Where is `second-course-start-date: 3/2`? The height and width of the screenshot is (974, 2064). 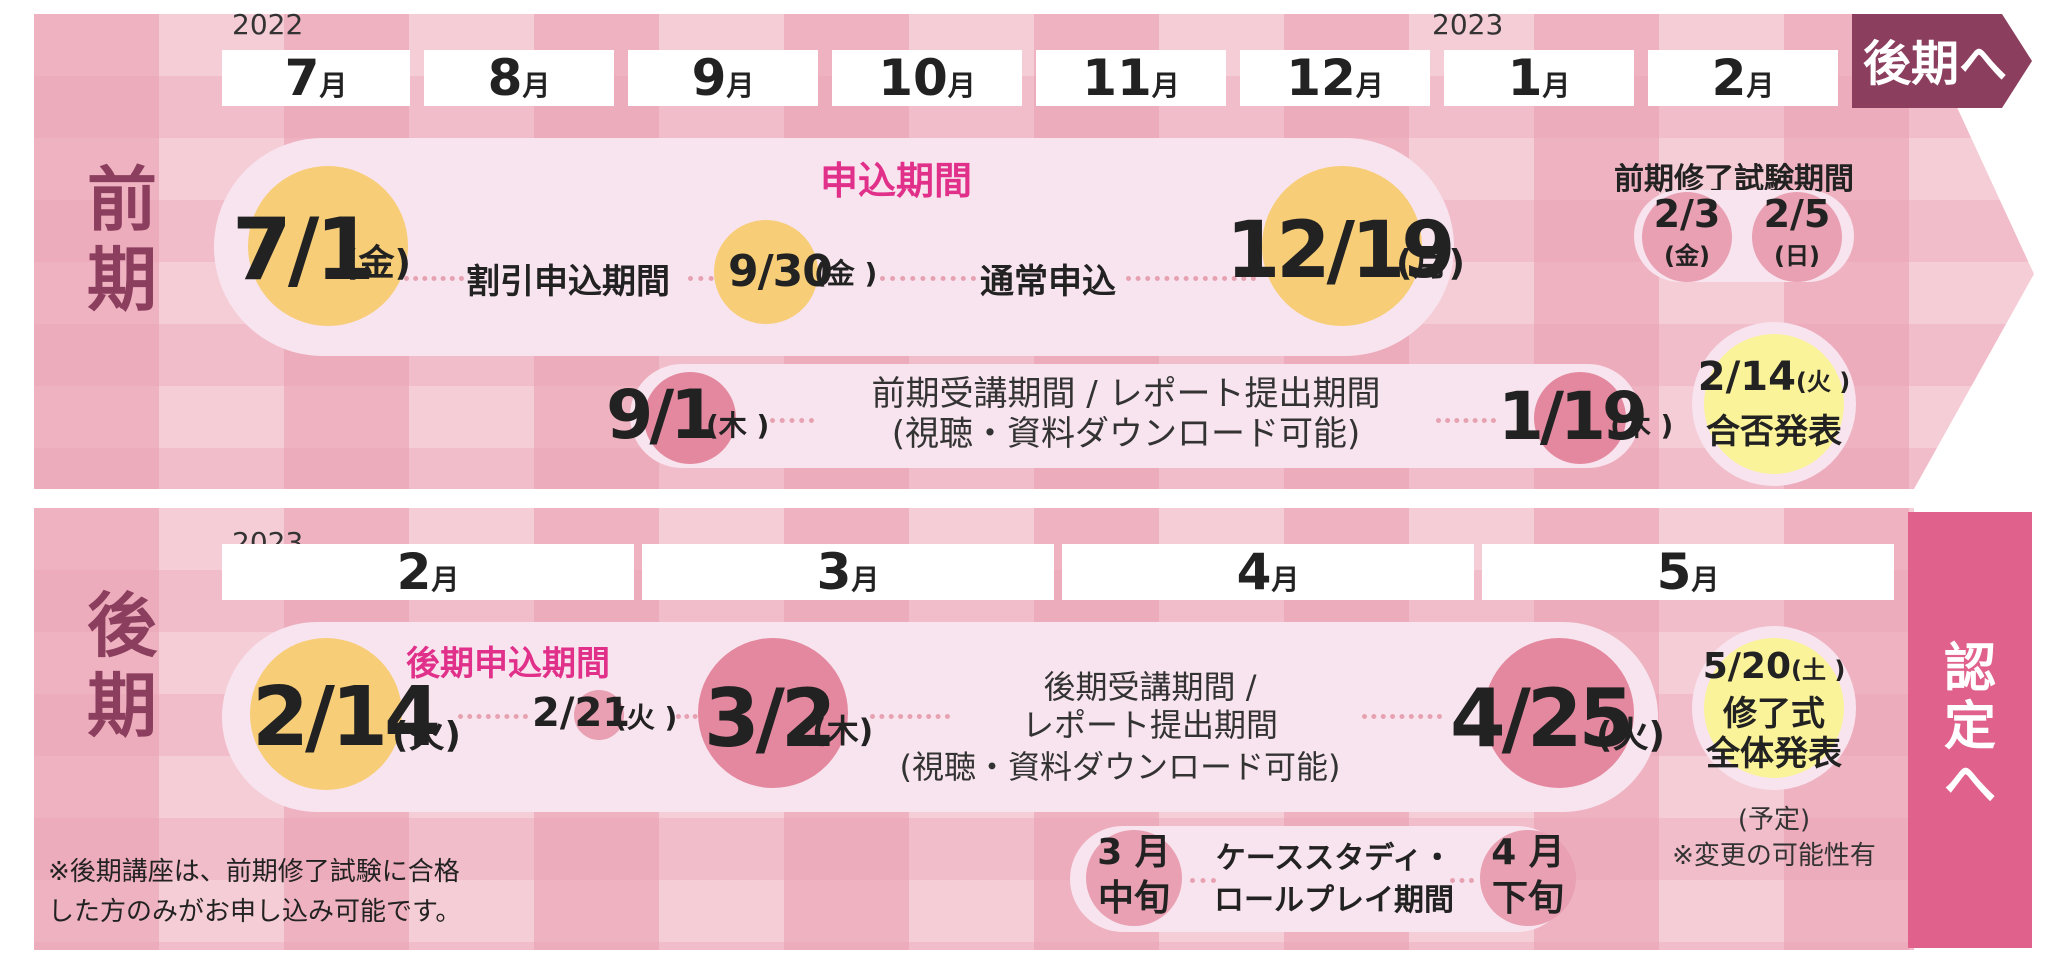 second-course-start-date: 3/2 is located at coordinates (770, 718).